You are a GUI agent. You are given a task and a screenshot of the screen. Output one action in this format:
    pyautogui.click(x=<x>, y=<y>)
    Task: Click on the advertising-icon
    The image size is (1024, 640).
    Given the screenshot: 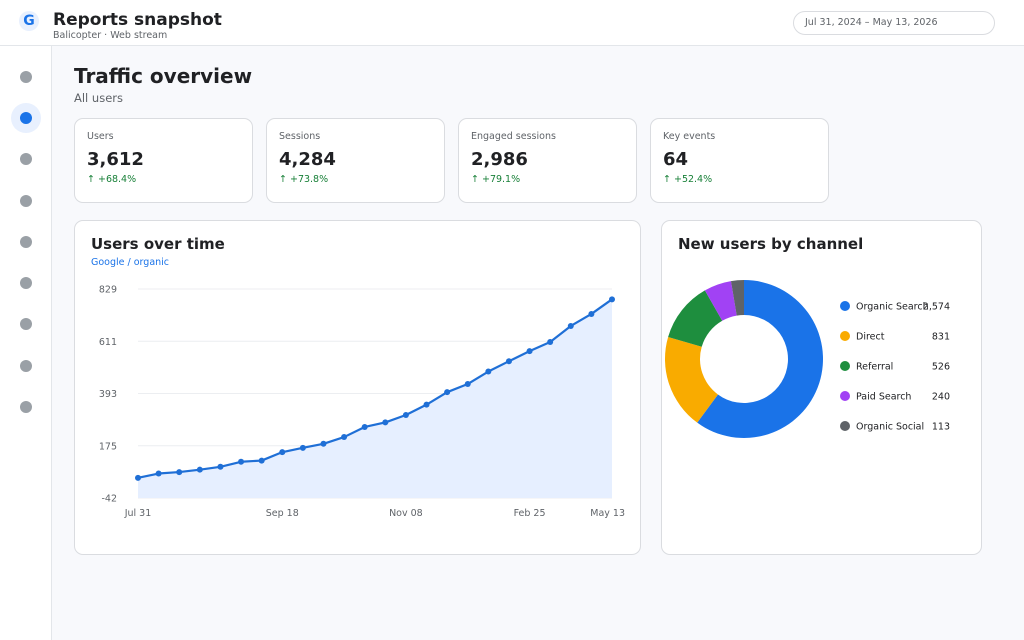 What is the action you would take?
    pyautogui.click(x=26, y=201)
    